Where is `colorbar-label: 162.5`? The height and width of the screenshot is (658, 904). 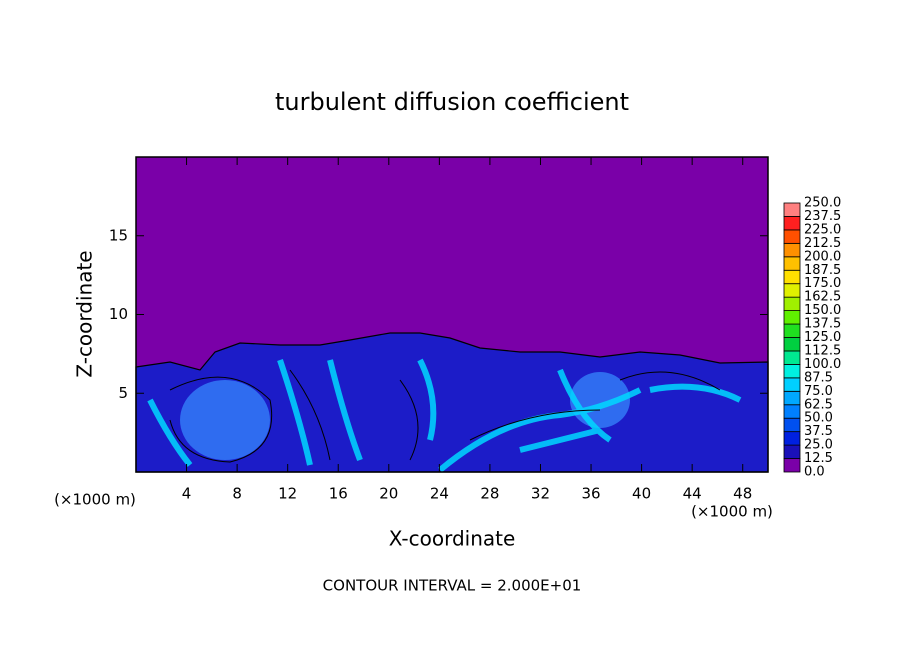 colorbar-label: 162.5 is located at coordinates (822, 297).